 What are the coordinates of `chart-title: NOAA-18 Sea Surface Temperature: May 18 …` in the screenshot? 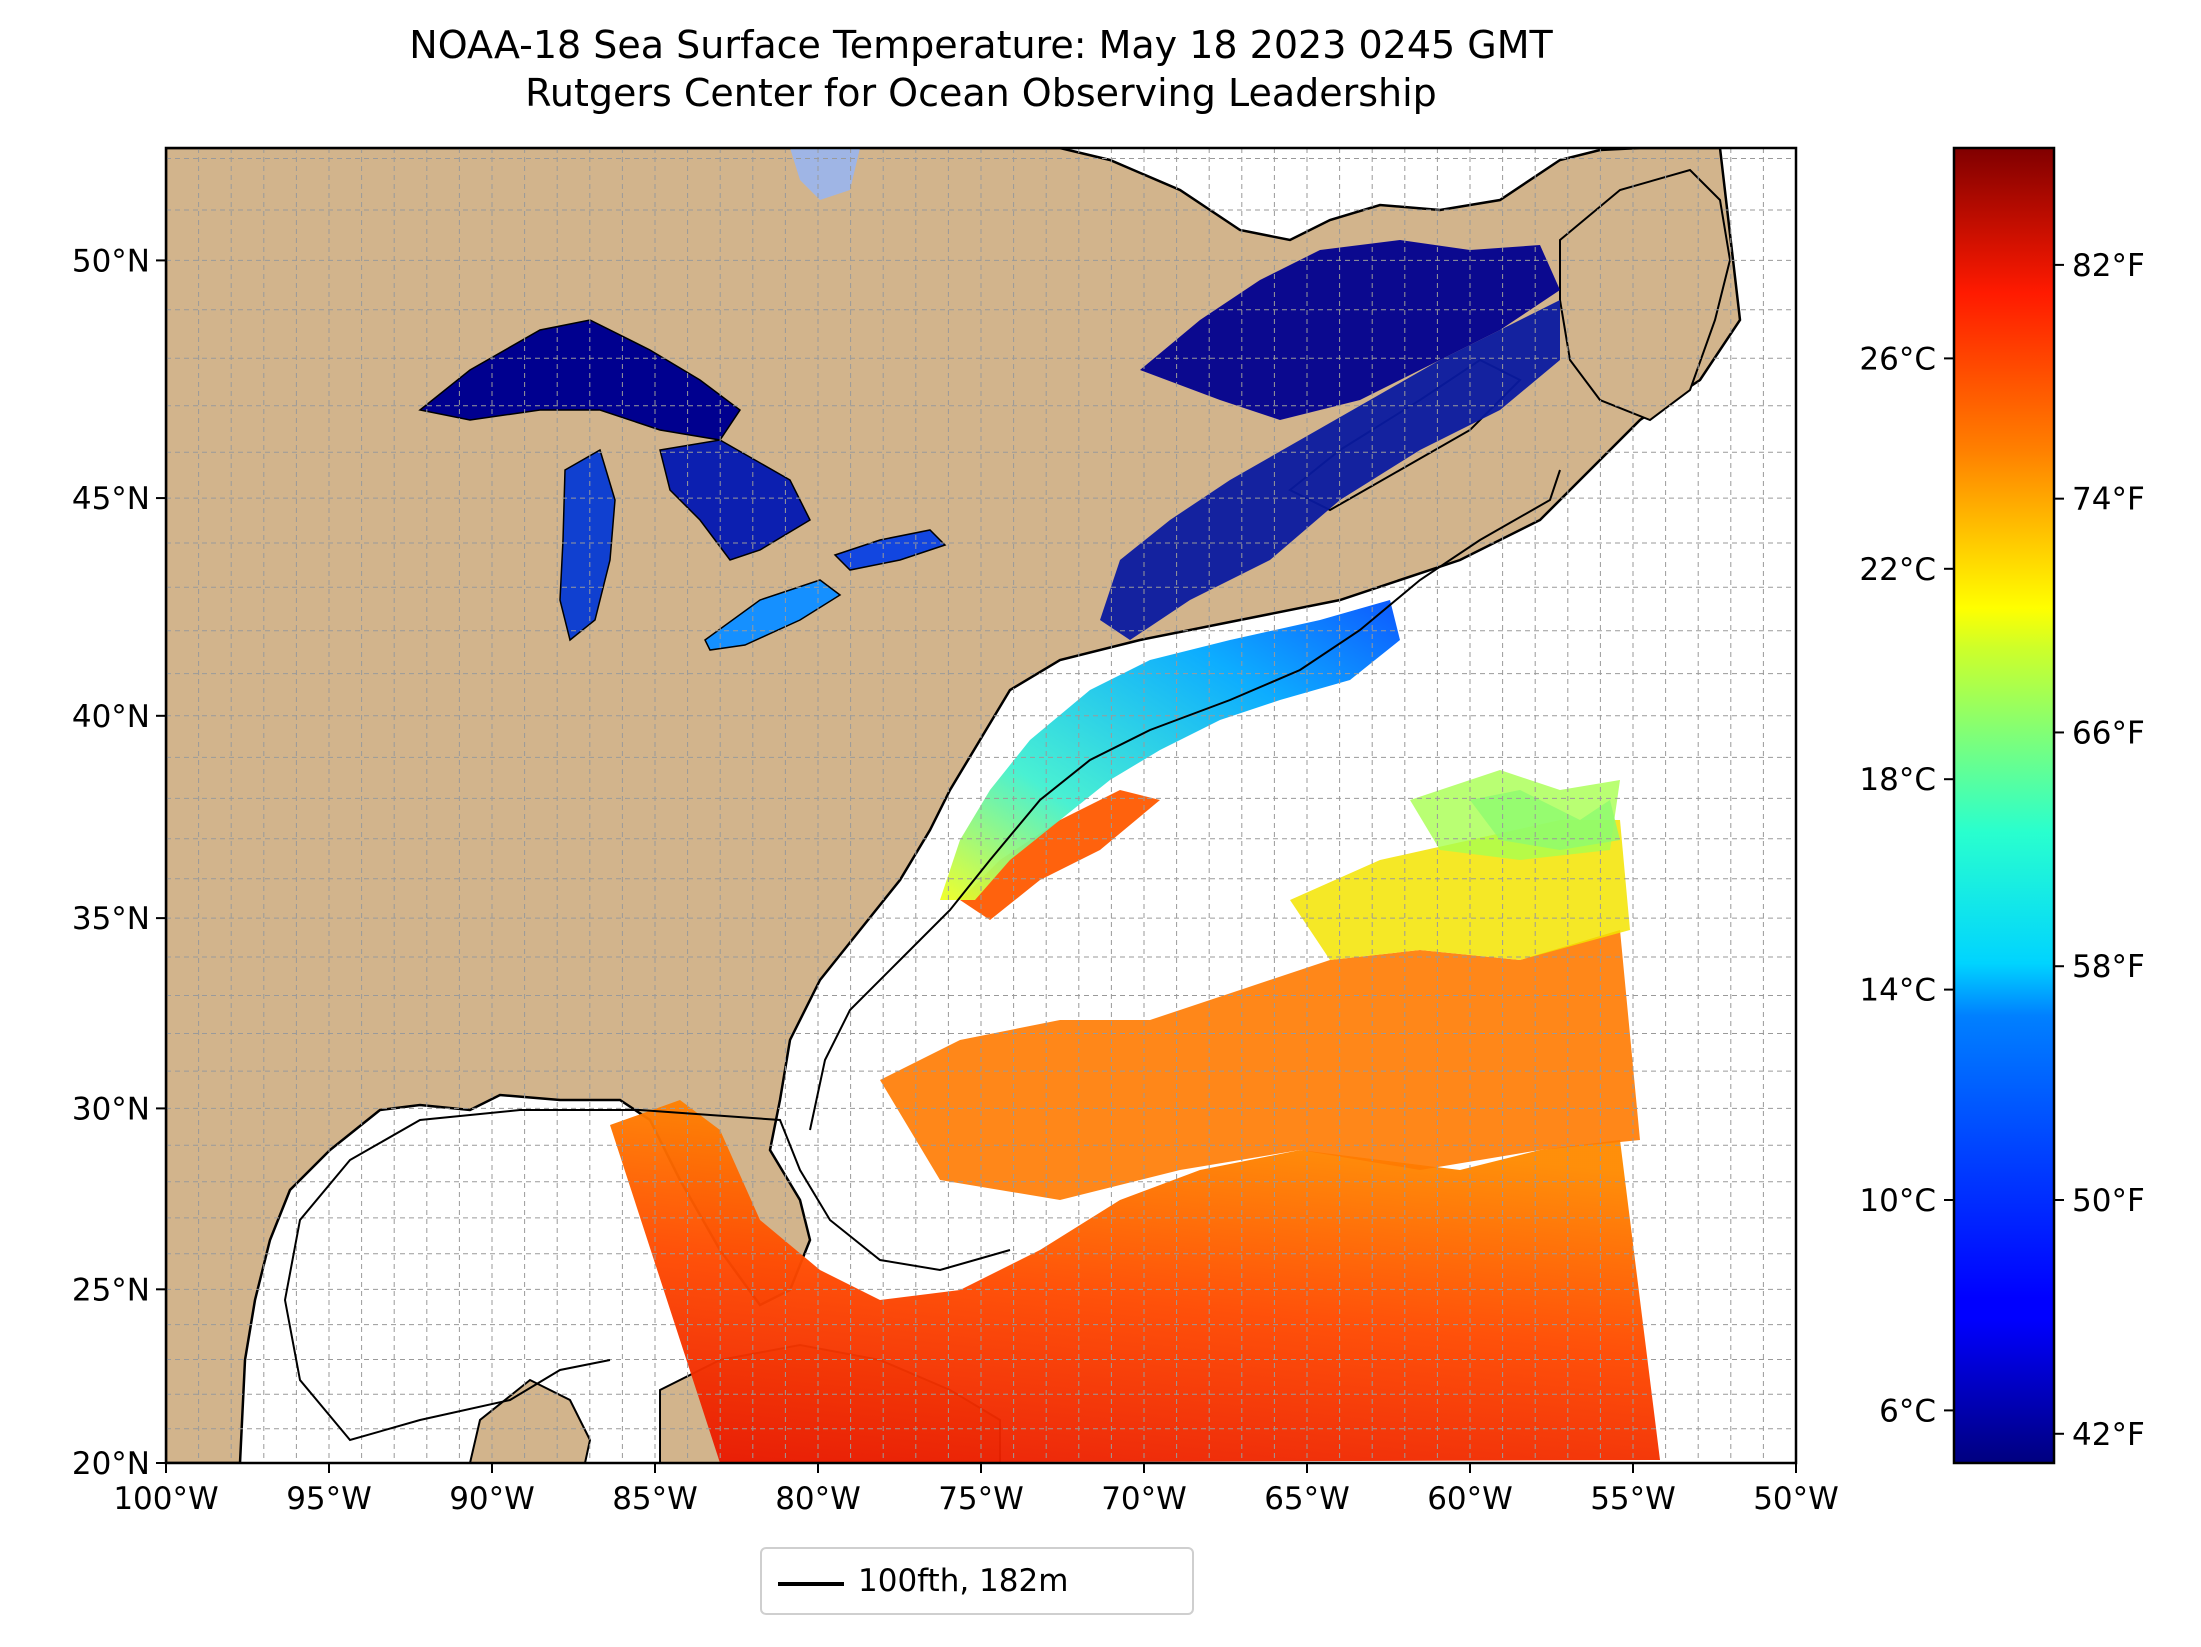 It's located at (981, 45).